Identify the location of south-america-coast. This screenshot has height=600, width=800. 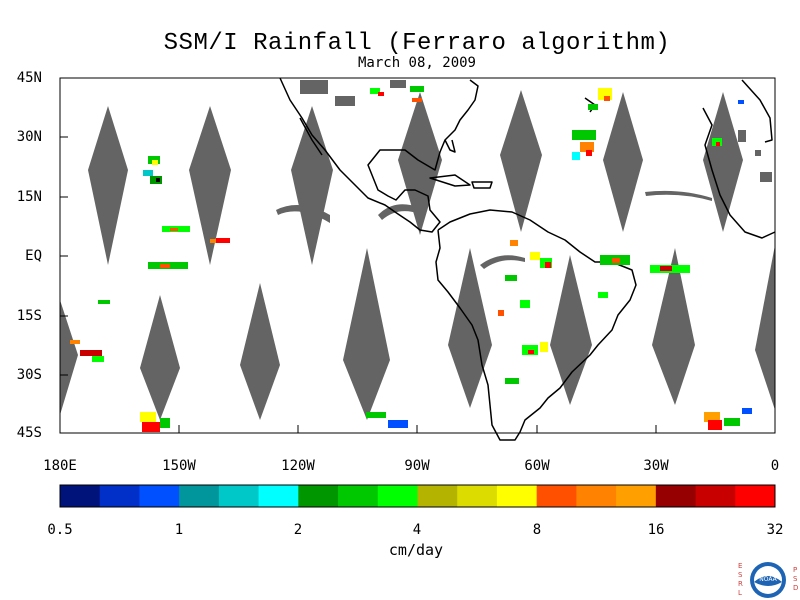
(536, 325).